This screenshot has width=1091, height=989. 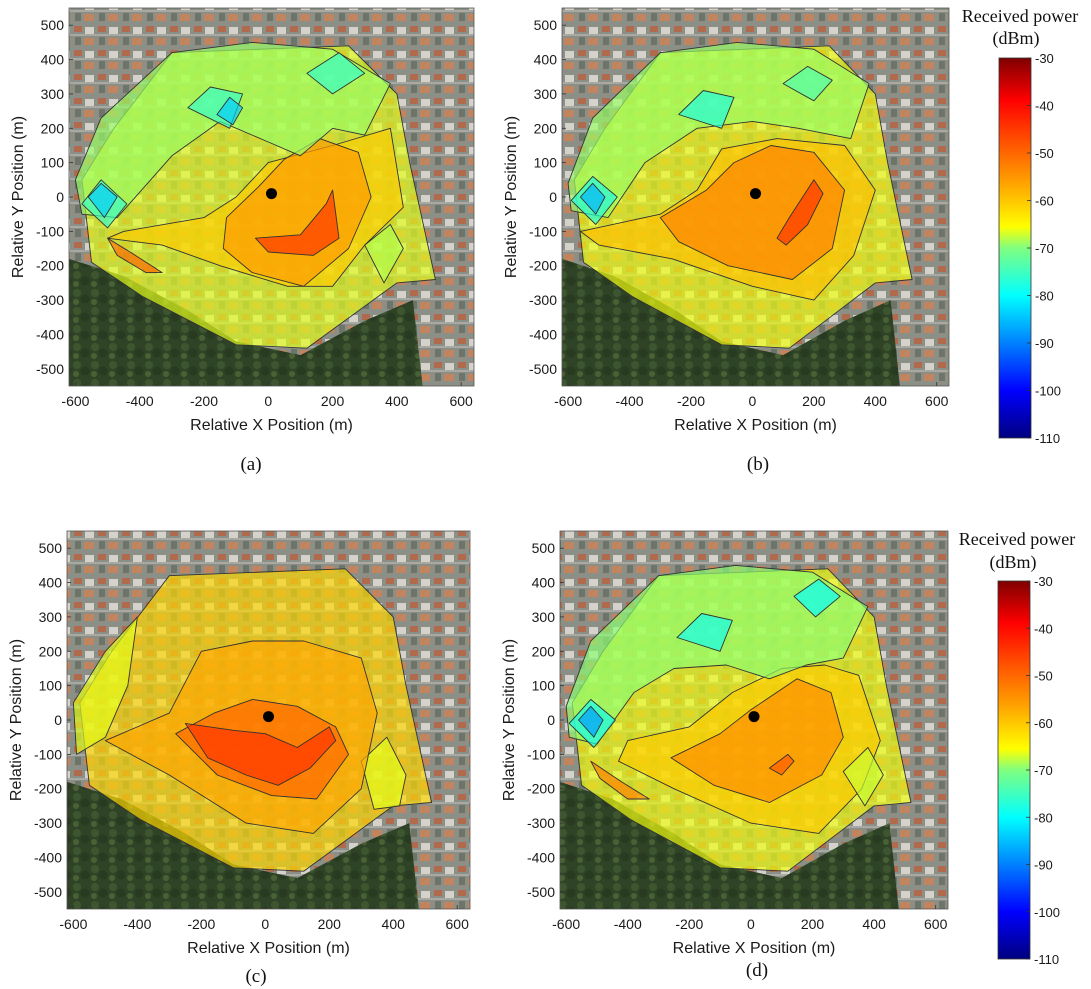 What do you see at coordinates (544, 583) in the screenshot?
I see `y-tick-label: 400` at bounding box center [544, 583].